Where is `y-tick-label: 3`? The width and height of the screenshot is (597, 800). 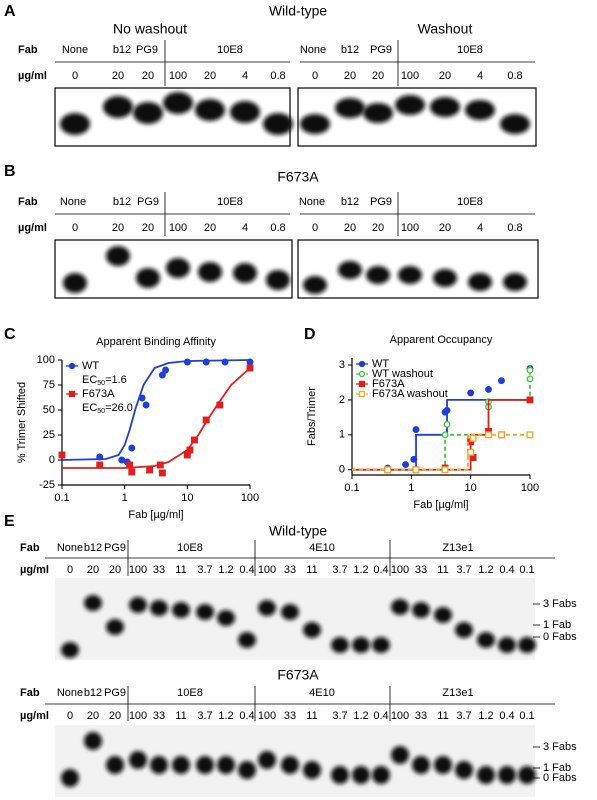 y-tick-label: 3 is located at coordinates (342, 365).